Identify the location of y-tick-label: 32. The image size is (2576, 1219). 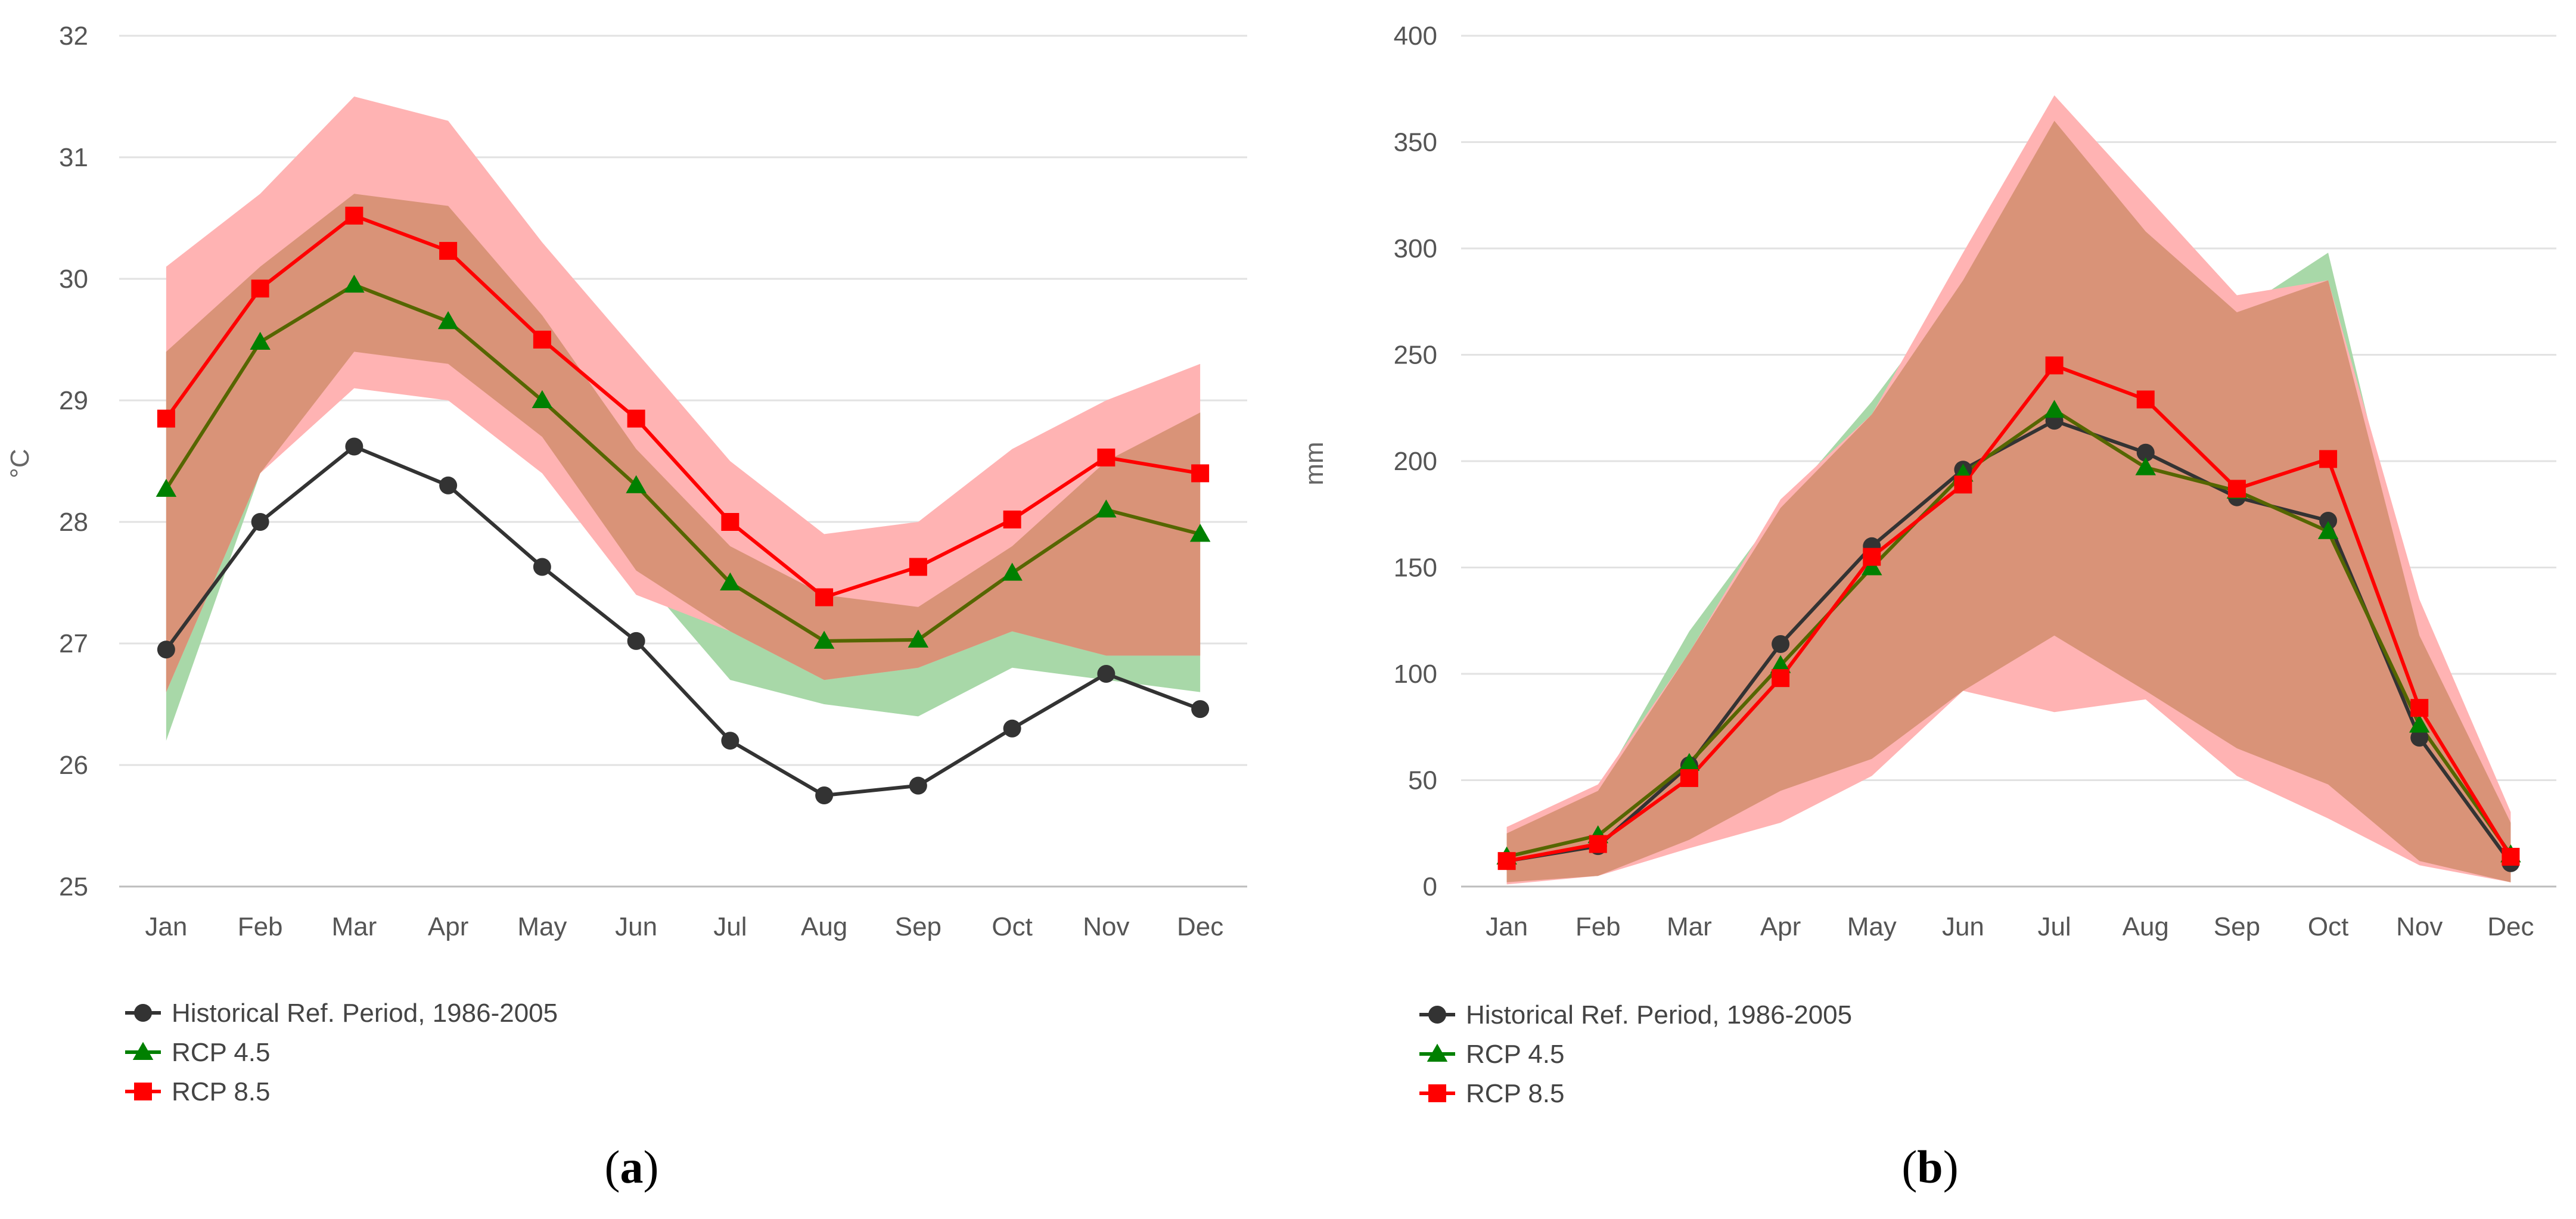
(73, 36).